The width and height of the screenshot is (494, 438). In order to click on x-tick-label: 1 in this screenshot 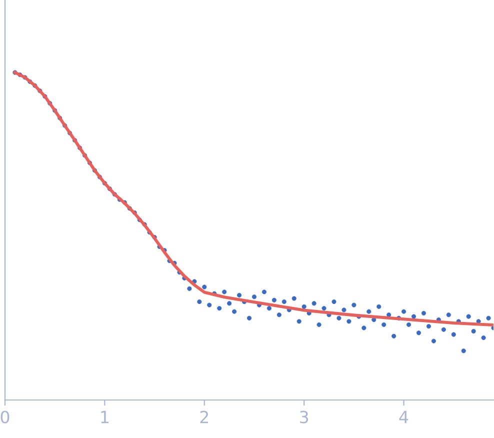, I will do `click(104, 417)`.